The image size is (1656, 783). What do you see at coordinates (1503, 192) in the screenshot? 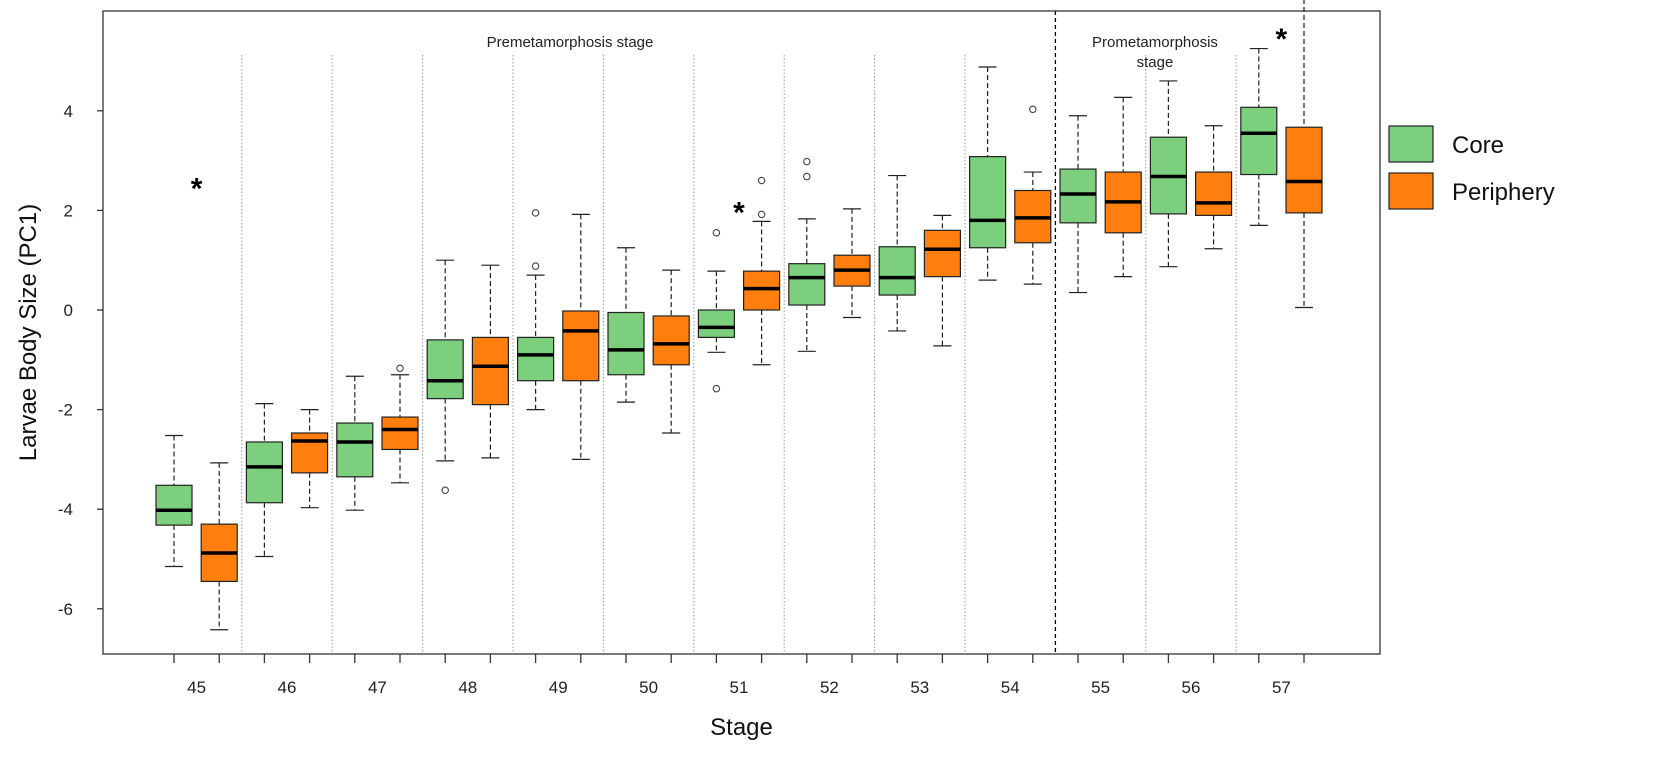
I see `legend-label-periphery: Periphery` at bounding box center [1503, 192].